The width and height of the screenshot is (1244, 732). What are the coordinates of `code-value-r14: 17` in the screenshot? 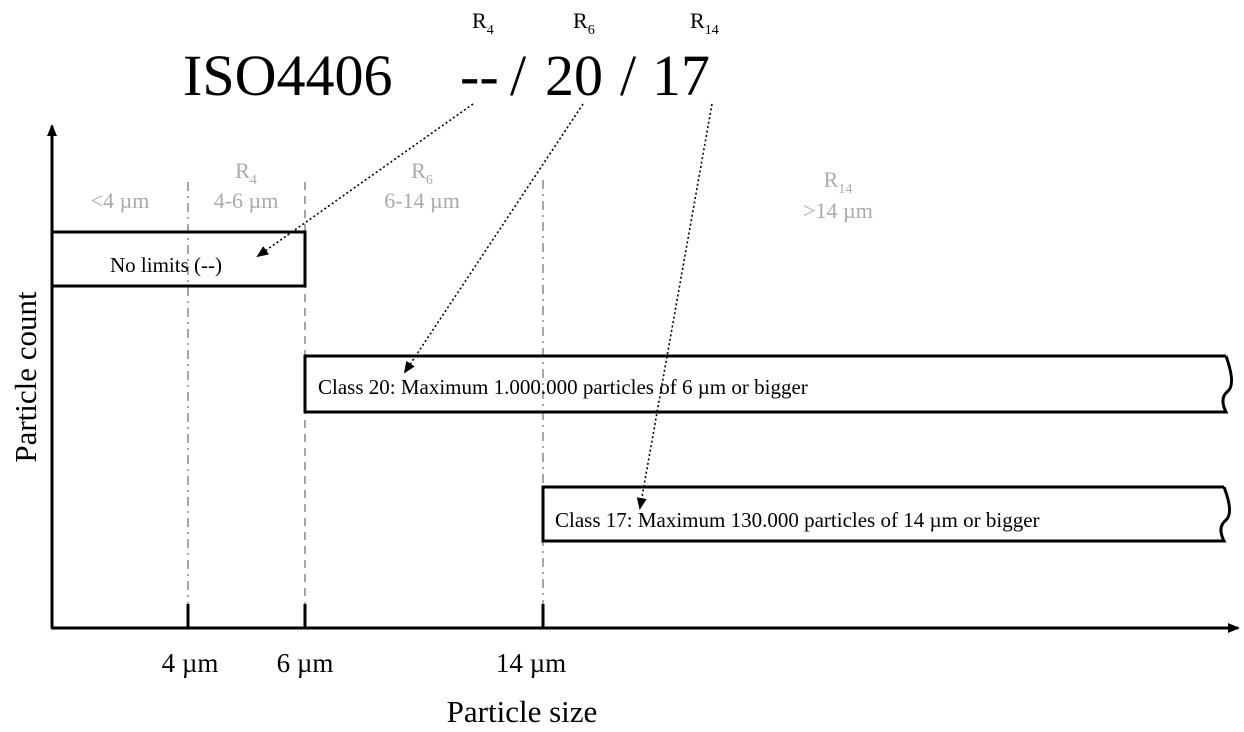 It's located at (681, 75).